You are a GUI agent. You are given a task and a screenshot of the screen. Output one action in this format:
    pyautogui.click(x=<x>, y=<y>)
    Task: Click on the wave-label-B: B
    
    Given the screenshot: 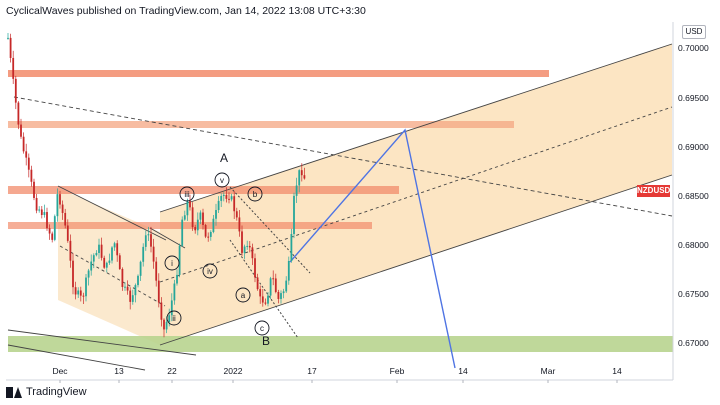 What is the action you would take?
    pyautogui.click(x=266, y=341)
    